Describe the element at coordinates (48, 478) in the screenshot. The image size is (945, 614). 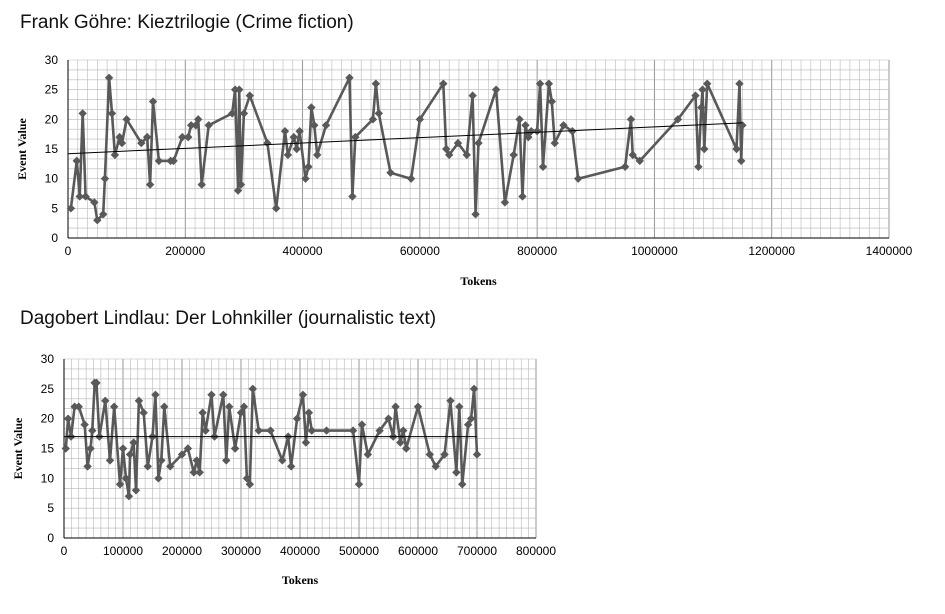
I see `chart2-y-tick-label: 10` at that location.